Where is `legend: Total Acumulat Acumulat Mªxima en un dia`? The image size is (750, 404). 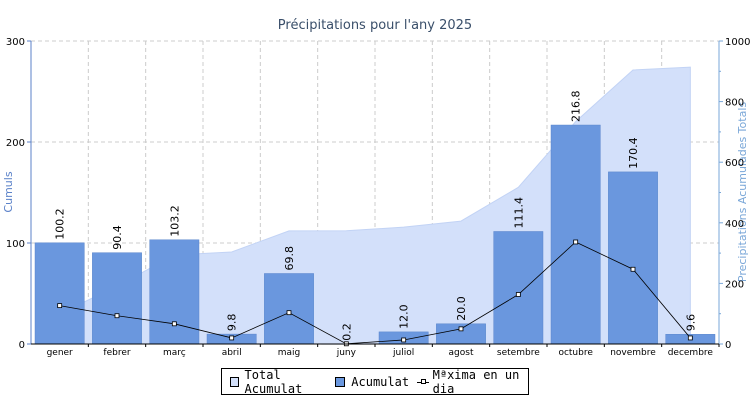 legend: Total Acumulat Acumulat Mªxima en un dia is located at coordinates (375, 382).